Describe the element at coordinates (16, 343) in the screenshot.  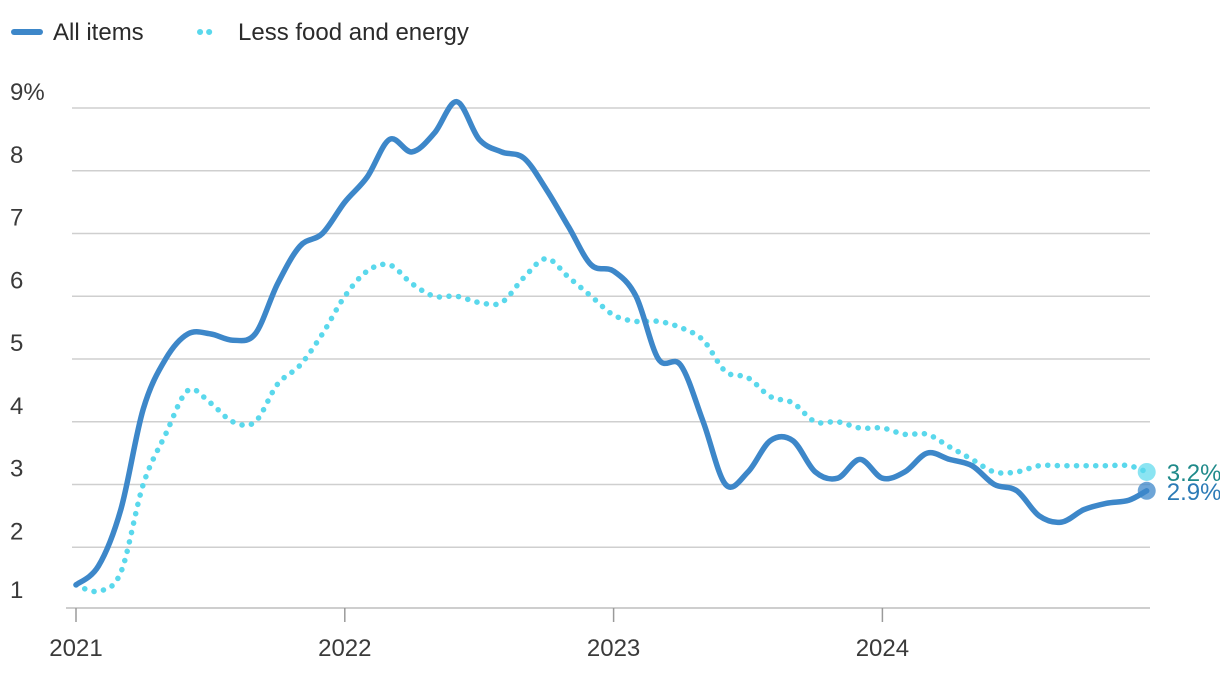
I see `y-tick-label: 5` at that location.